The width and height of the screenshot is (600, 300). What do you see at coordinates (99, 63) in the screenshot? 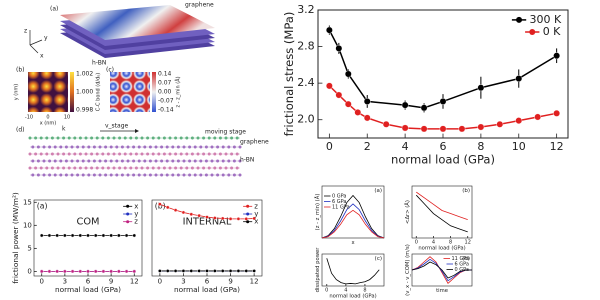
I see `label: h-BN` at bounding box center [99, 63].